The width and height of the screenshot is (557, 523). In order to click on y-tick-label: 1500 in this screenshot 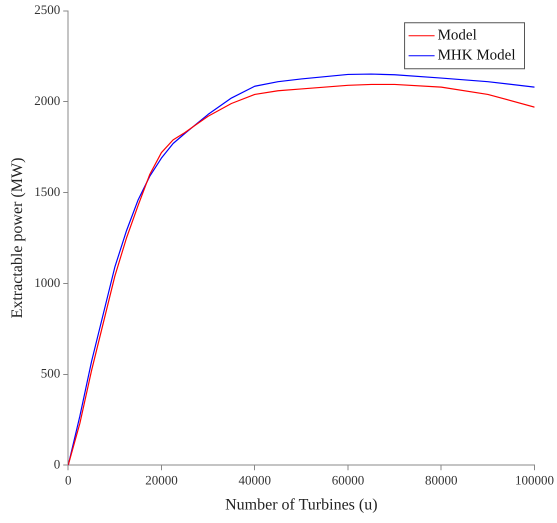, I will do `click(47, 191)`.